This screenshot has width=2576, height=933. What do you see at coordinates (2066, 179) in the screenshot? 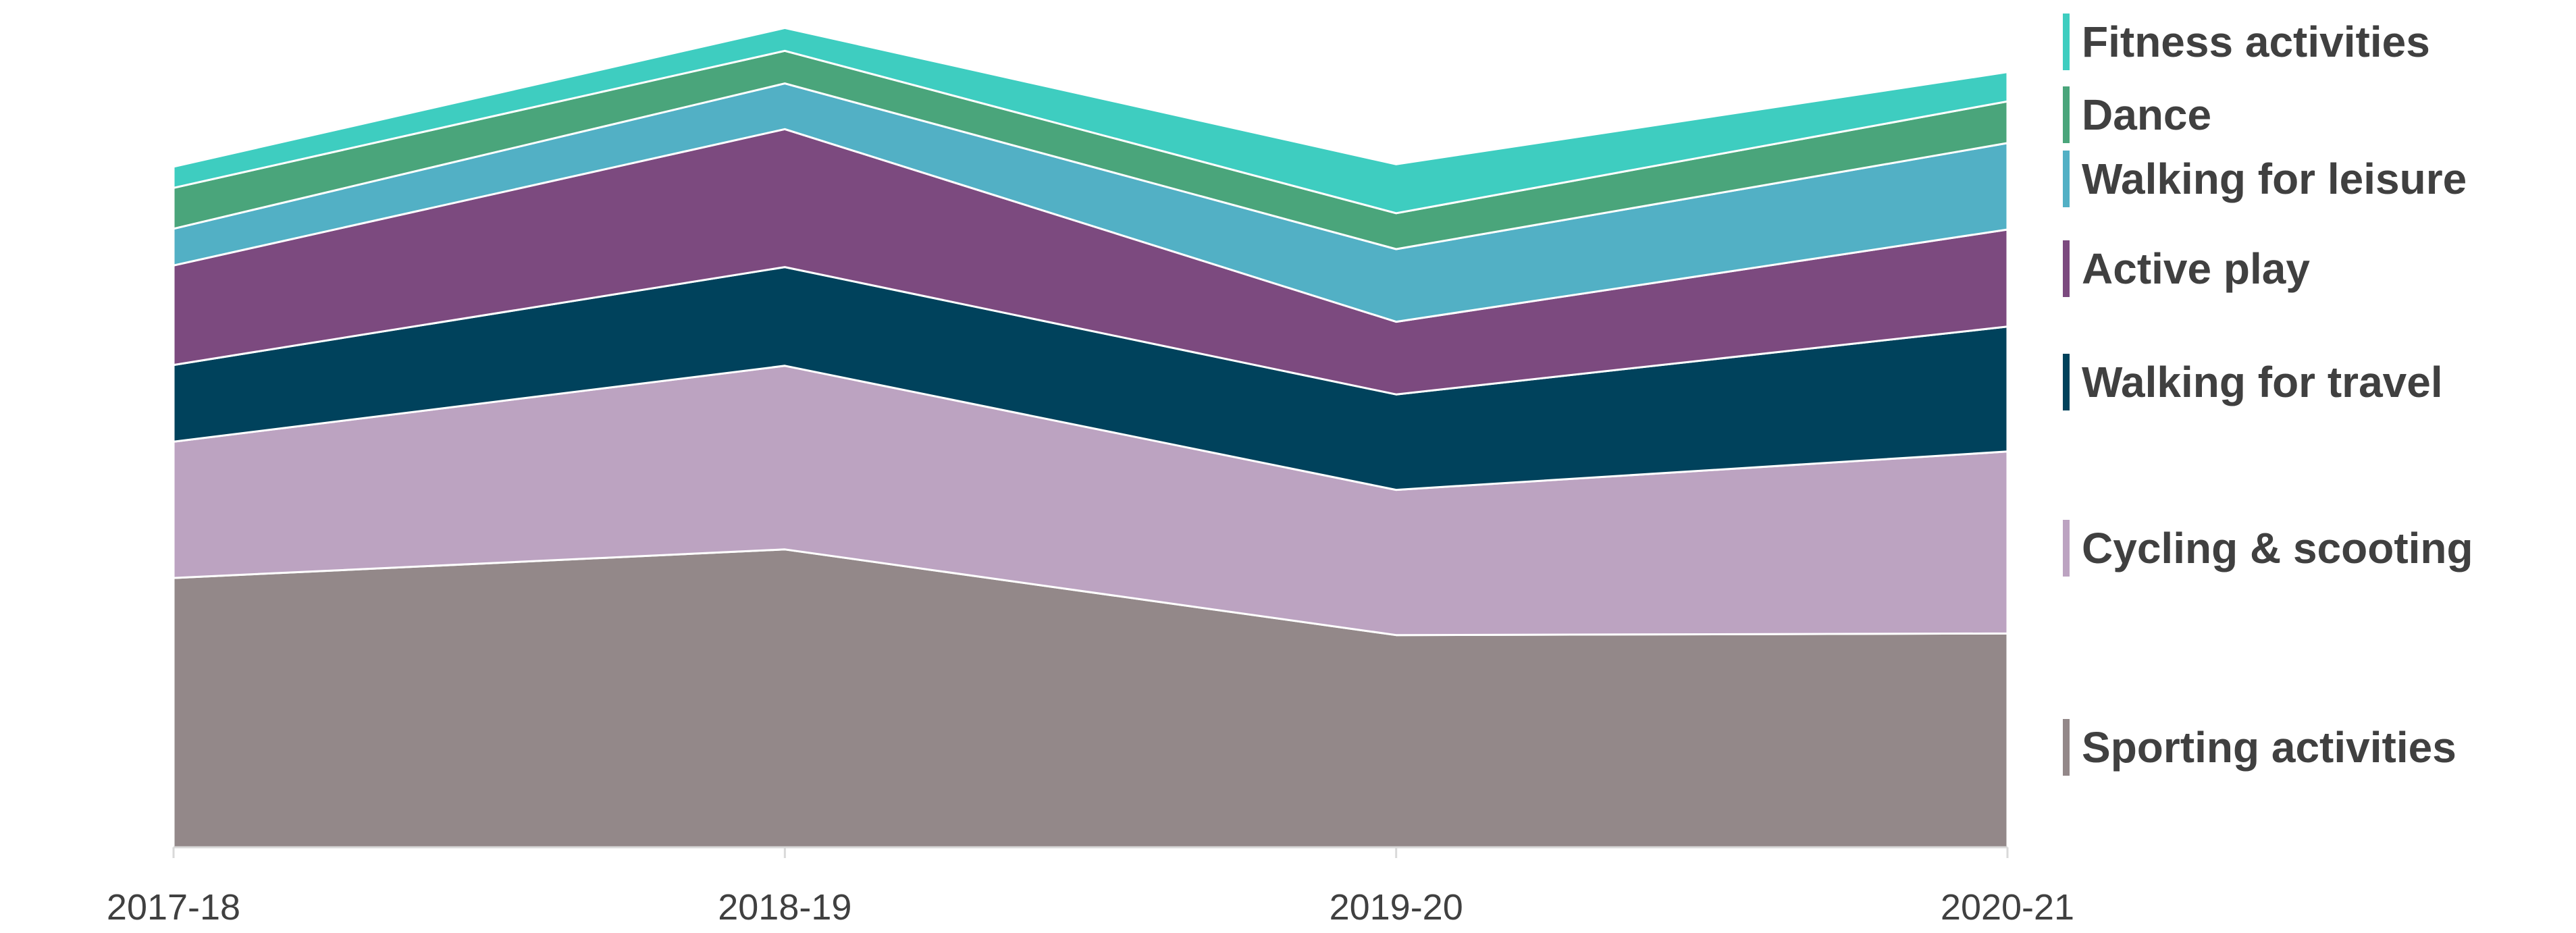
I see `legend-swatch-walking-for-leisure` at bounding box center [2066, 179].